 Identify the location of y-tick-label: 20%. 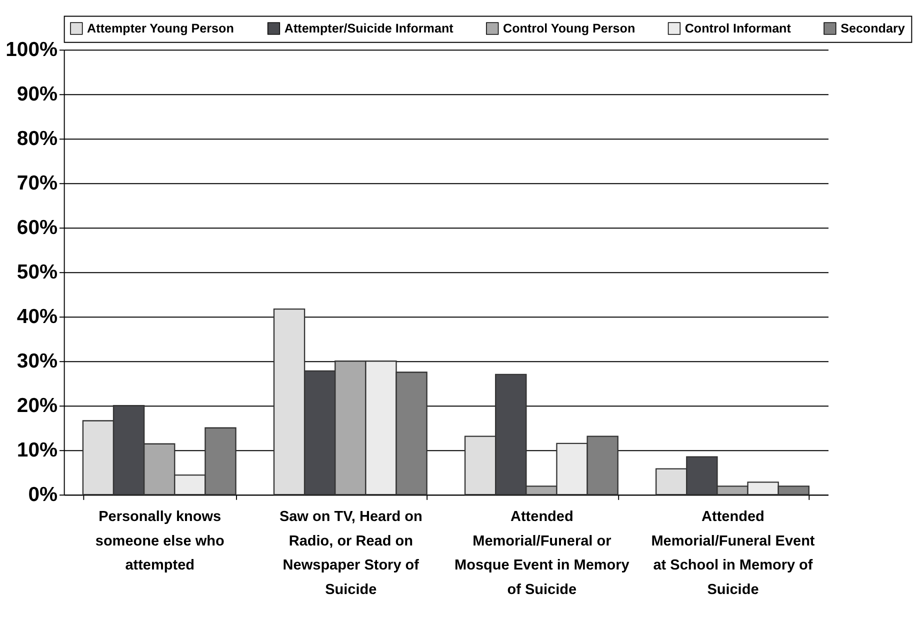
(37, 405).